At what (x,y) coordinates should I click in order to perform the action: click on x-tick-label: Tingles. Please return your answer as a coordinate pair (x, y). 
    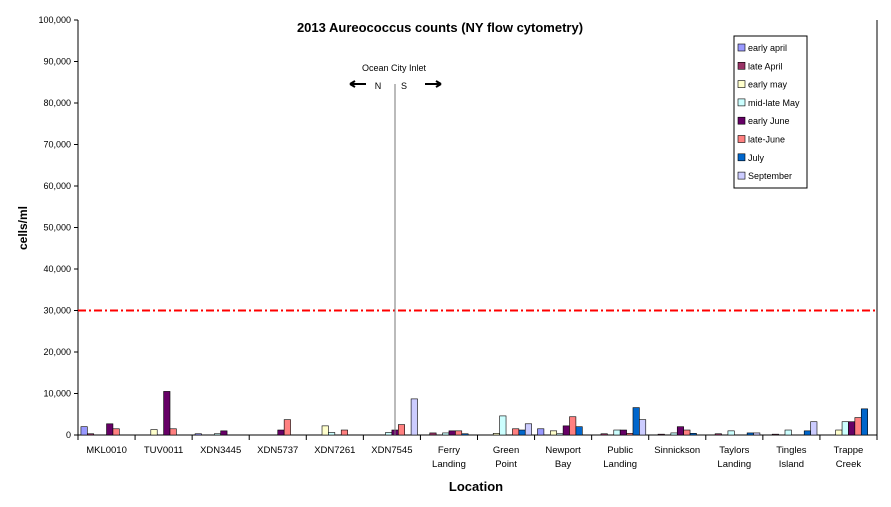
    Looking at the image, I should click on (791, 450).